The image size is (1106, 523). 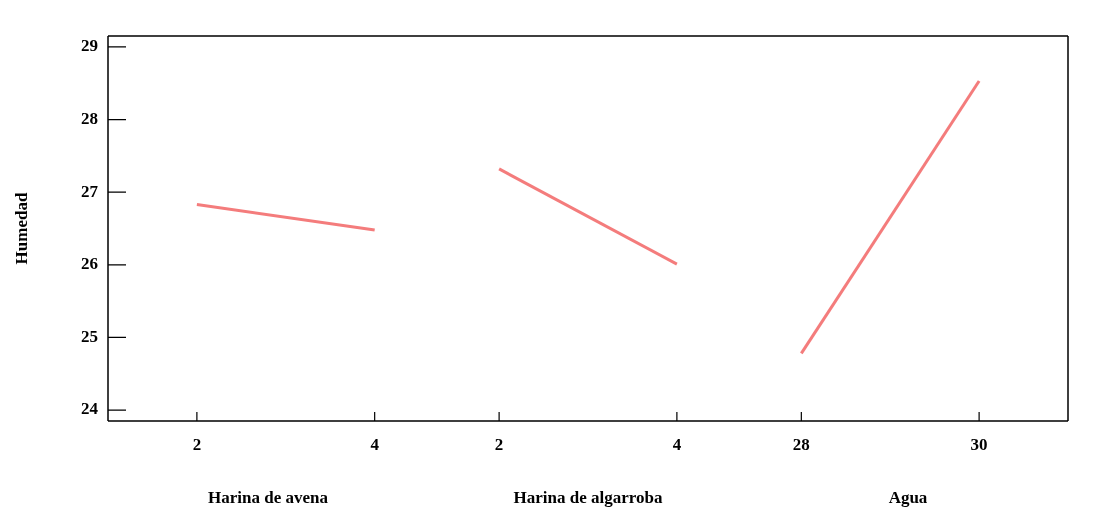 I want to click on x-tick-label: 28, so click(x=801, y=444).